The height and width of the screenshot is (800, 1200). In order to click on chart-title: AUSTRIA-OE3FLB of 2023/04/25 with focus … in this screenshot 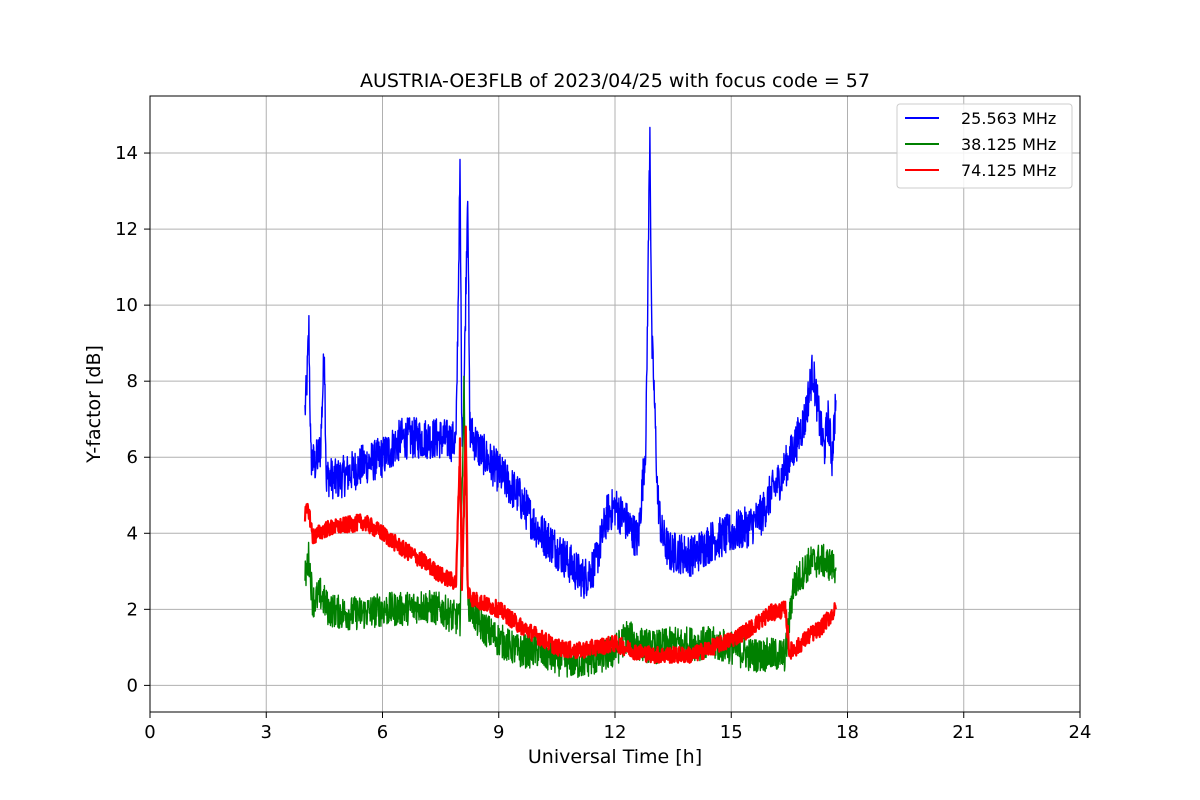, I will do `click(615, 81)`.